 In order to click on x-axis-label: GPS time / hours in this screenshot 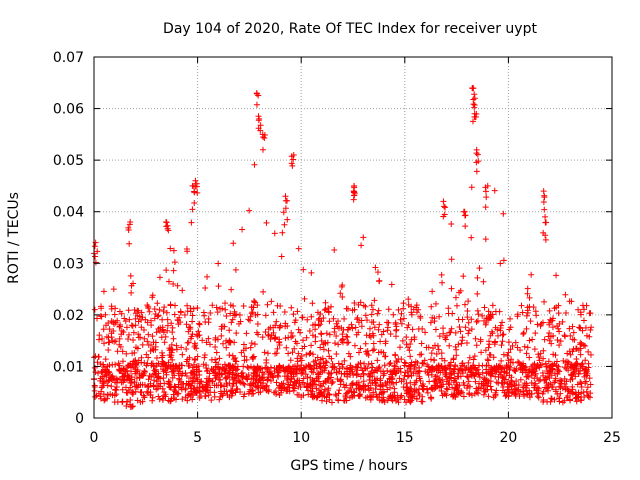, I will do `click(348, 466)`.